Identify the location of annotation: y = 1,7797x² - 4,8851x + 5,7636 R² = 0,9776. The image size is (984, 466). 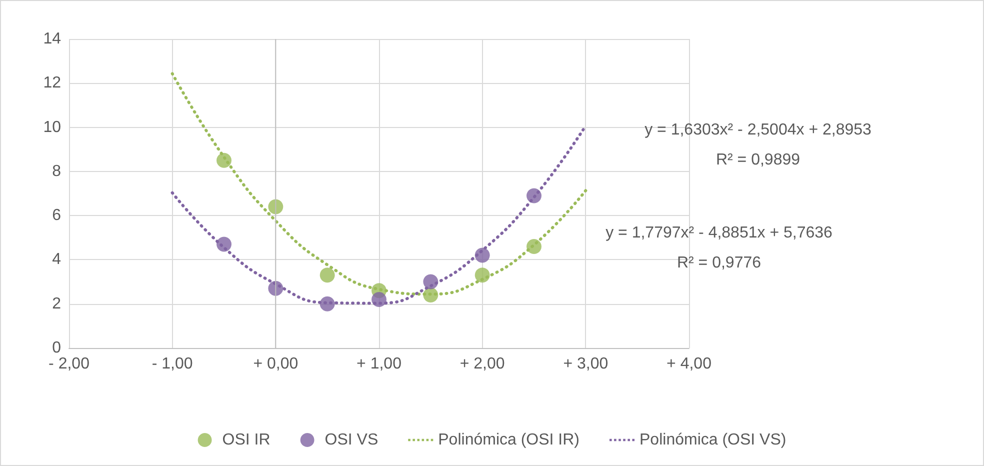
(719, 248).